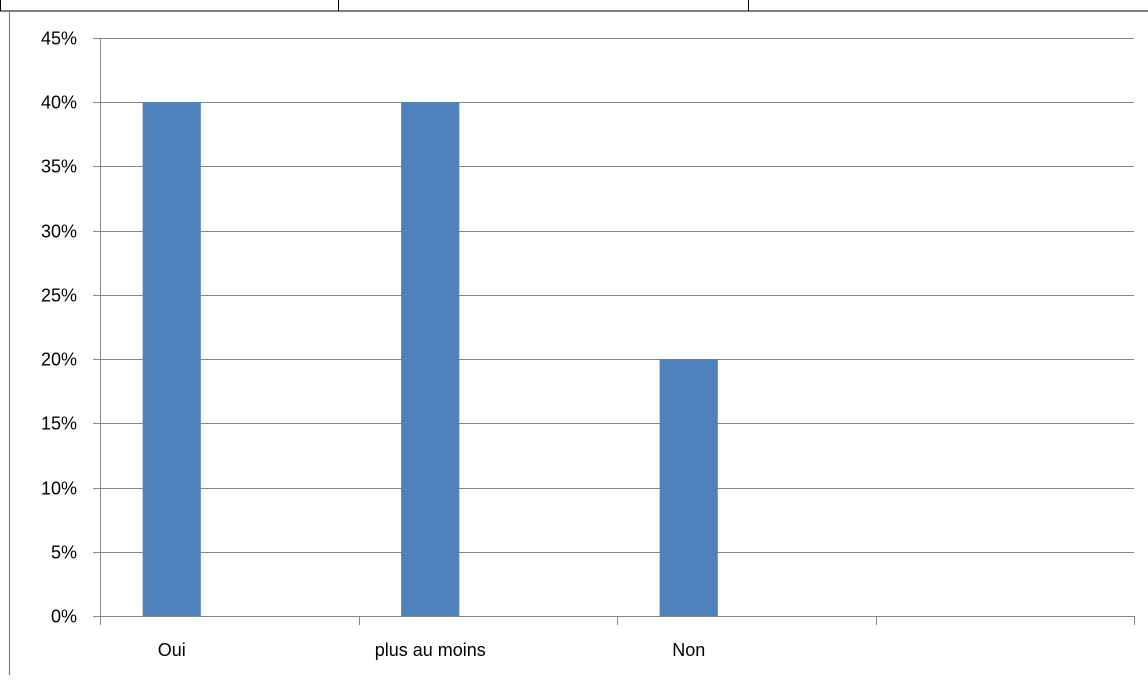 The width and height of the screenshot is (1148, 680). Describe the element at coordinates (59, 424) in the screenshot. I see `y-tick-label: 15%` at that location.